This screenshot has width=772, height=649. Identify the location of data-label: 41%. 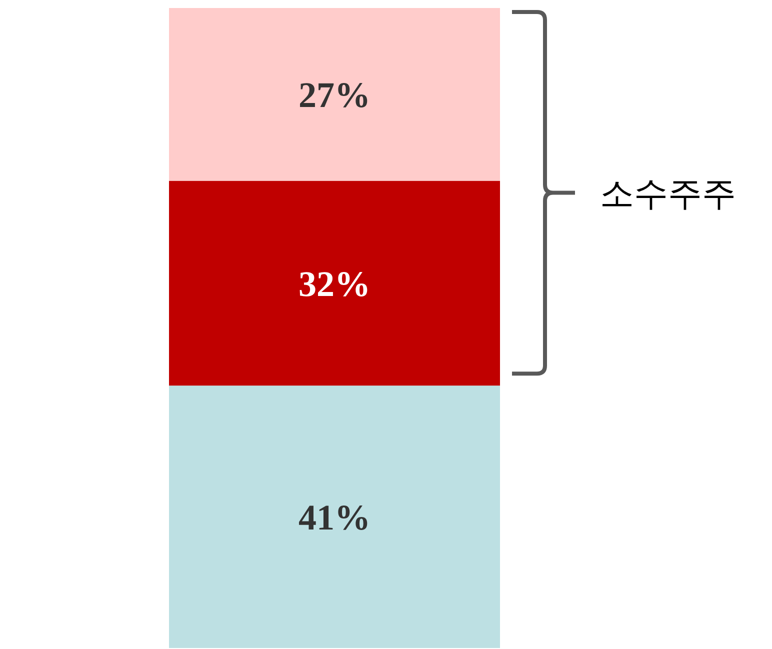
(334, 517).